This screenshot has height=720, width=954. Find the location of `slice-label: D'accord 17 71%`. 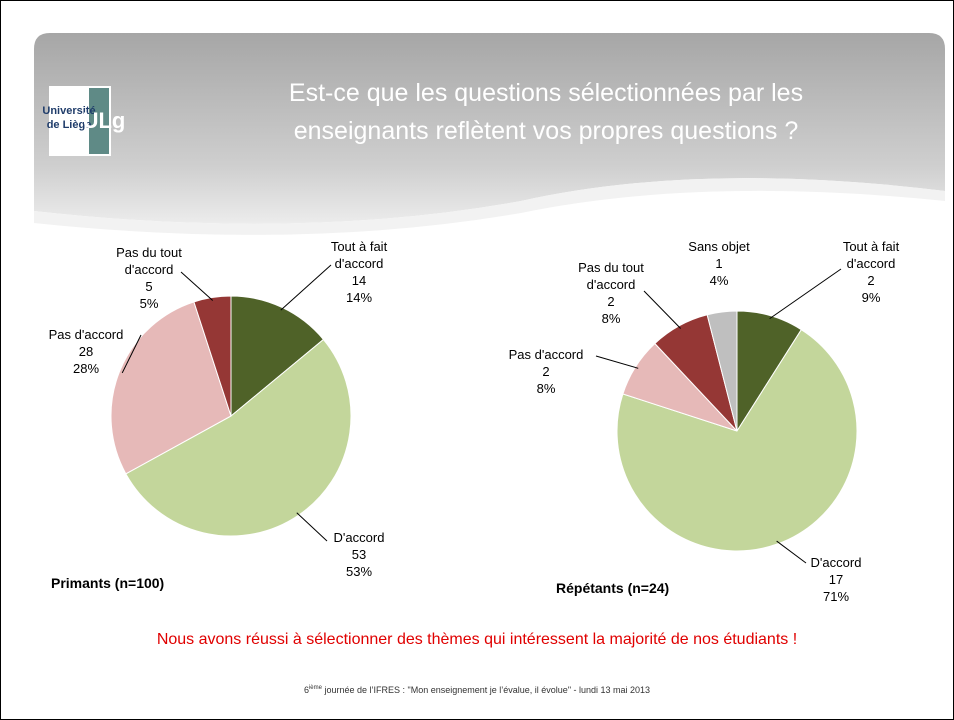

slice-label: D'accord 17 71% is located at coordinates (836, 579).